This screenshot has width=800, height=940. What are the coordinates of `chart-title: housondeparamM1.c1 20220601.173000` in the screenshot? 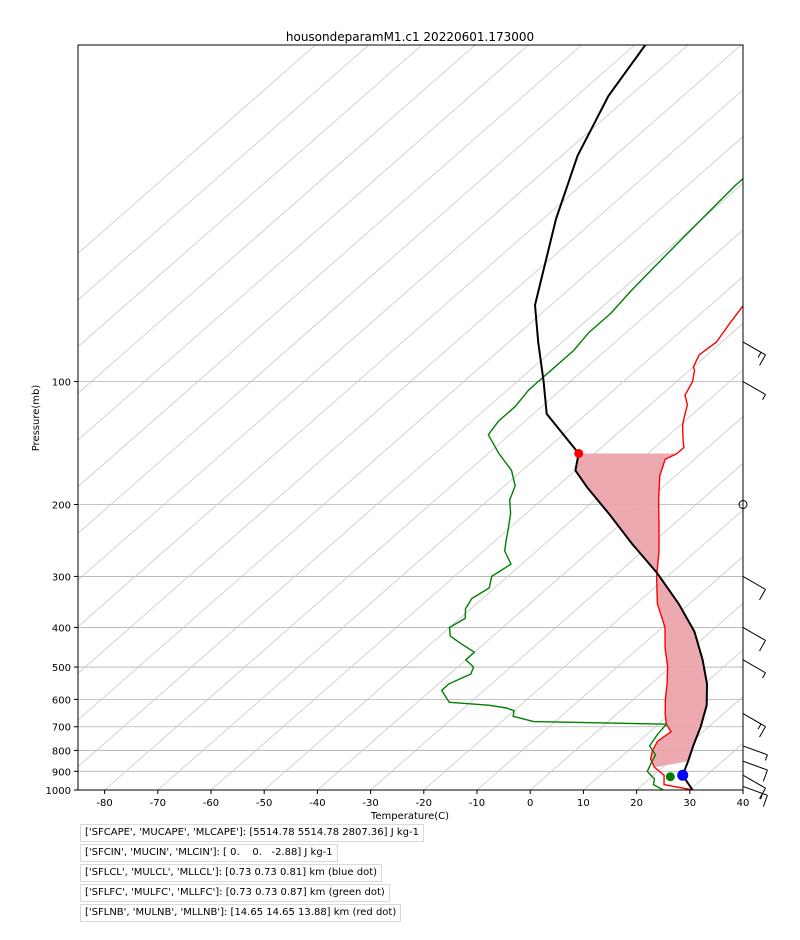 It's located at (410, 37).